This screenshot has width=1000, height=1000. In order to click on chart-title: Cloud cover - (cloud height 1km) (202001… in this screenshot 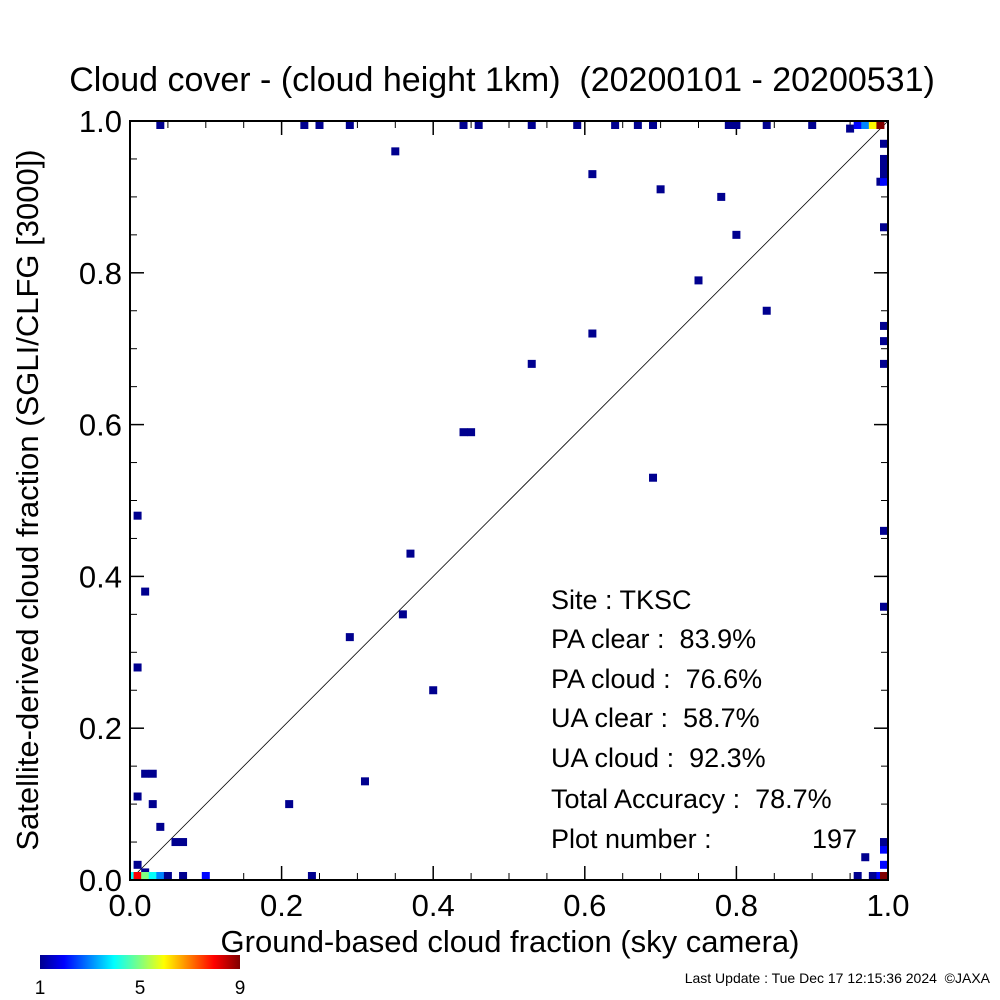, I will do `click(502, 80)`.